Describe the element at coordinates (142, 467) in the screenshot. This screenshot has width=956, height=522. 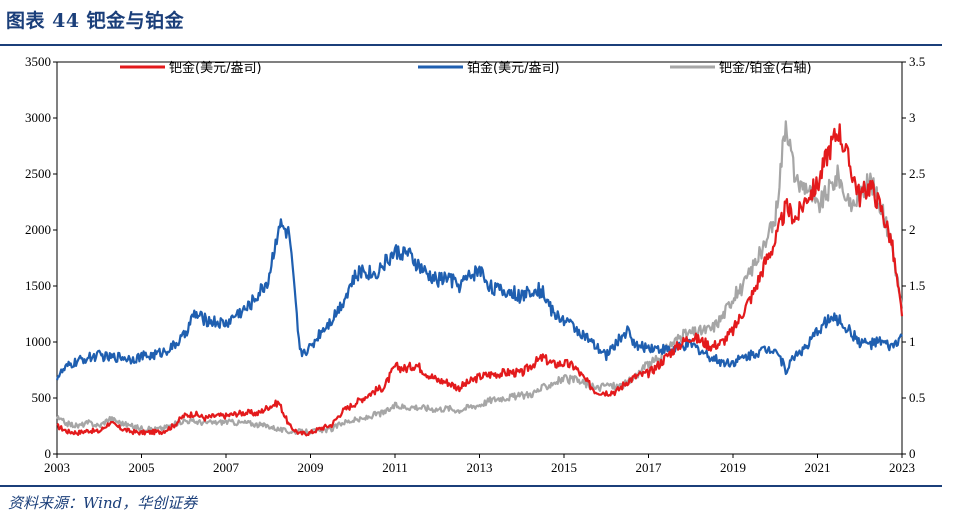
I see `x-tick-label: 2005` at that location.